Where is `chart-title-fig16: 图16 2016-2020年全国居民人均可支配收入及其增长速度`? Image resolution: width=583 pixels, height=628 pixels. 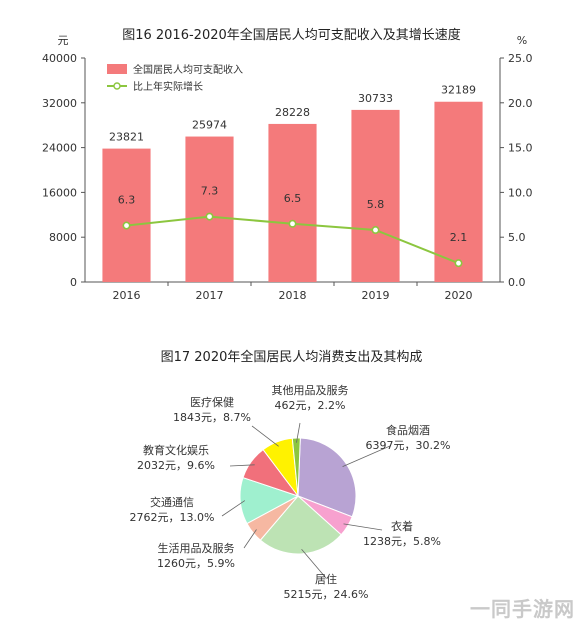
chart-title-fig16: 图16 2016-2020年全国居民人均可支配收入及其增长速度 is located at coordinates (291, 35).